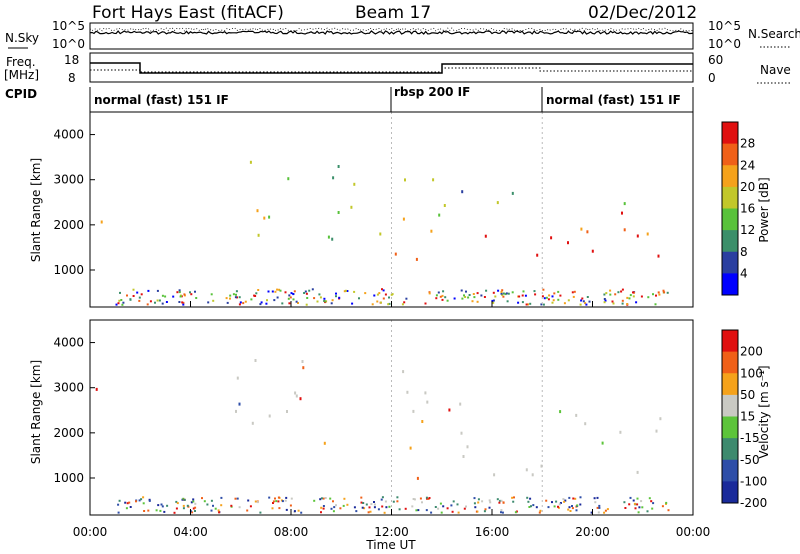 This screenshot has width=800, height=554. What do you see at coordinates (744, 252) in the screenshot?
I see `colorbar-tick-label: 8` at bounding box center [744, 252].